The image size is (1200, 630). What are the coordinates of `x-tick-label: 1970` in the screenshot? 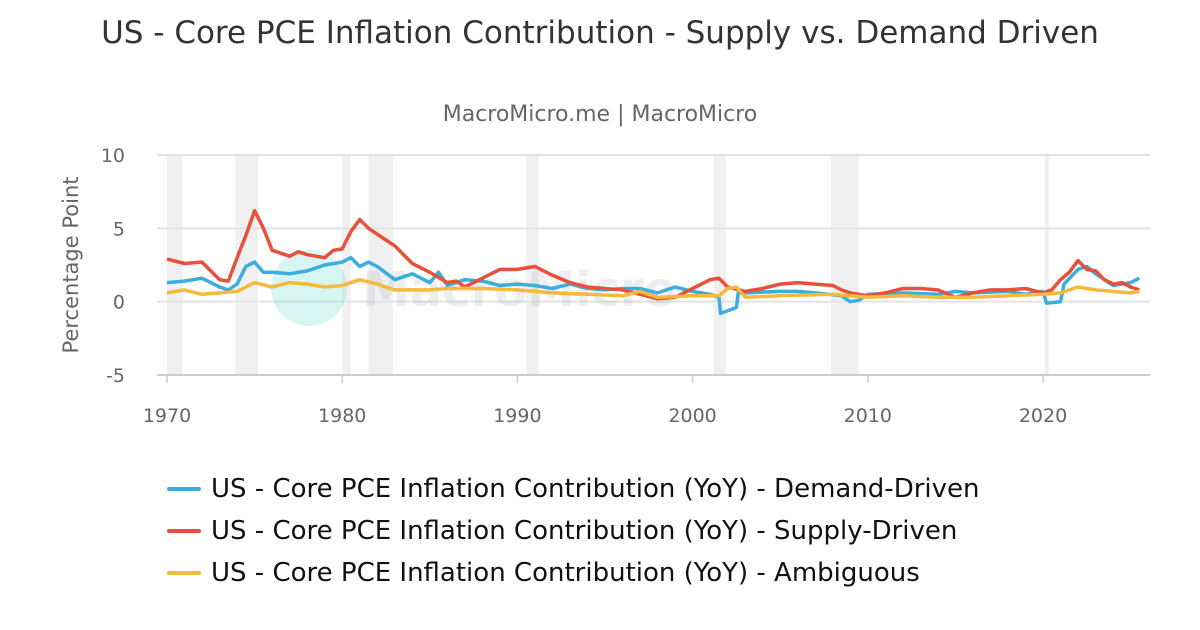 It's located at (167, 416).